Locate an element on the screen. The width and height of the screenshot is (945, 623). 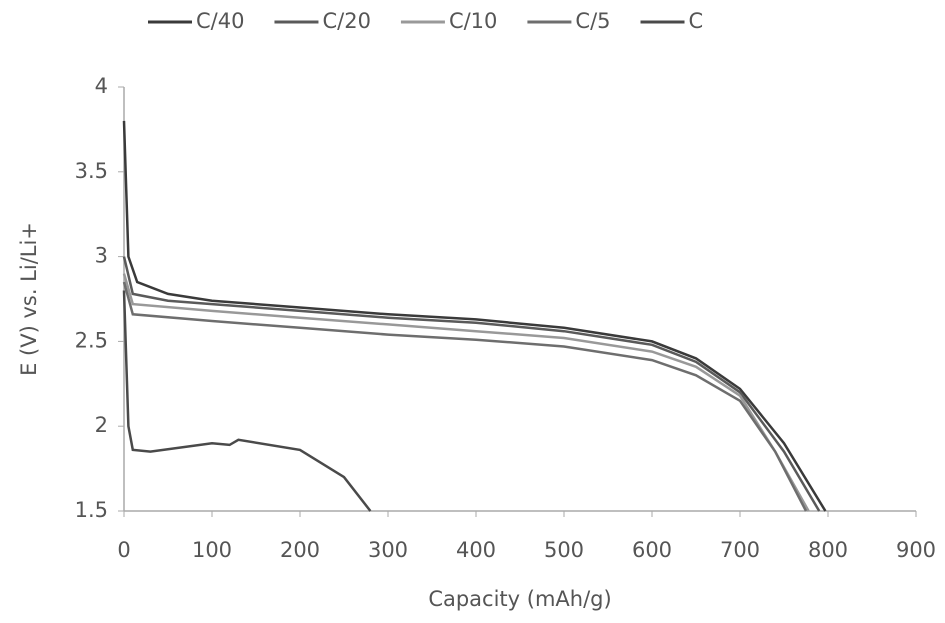
legend-label: C/5 is located at coordinates (592, 21).